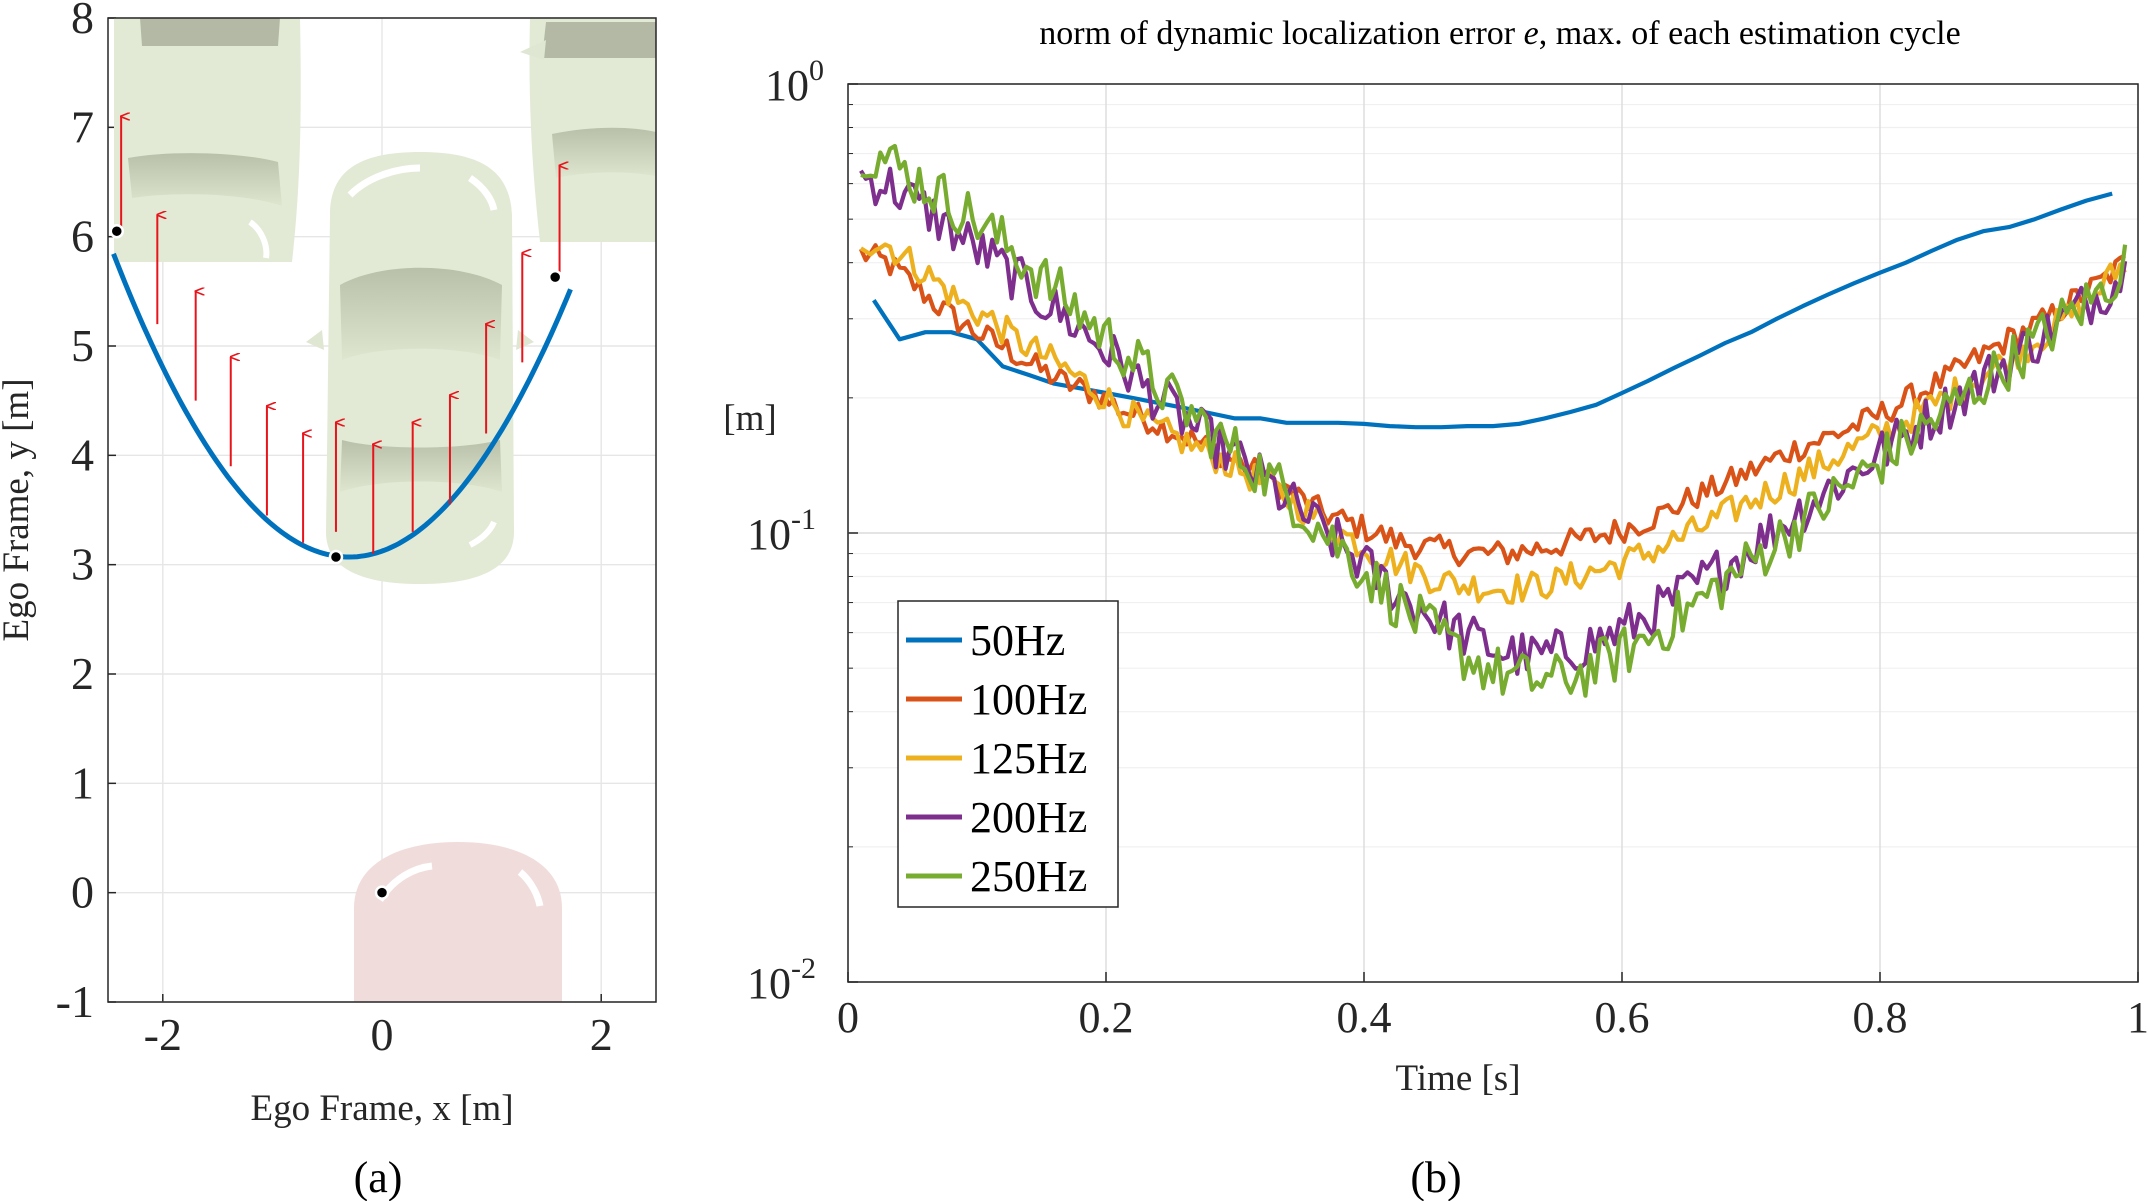 The image size is (2148, 1201). What do you see at coordinates (1028, 699) in the screenshot?
I see `legend-label: 100Hz` at bounding box center [1028, 699].